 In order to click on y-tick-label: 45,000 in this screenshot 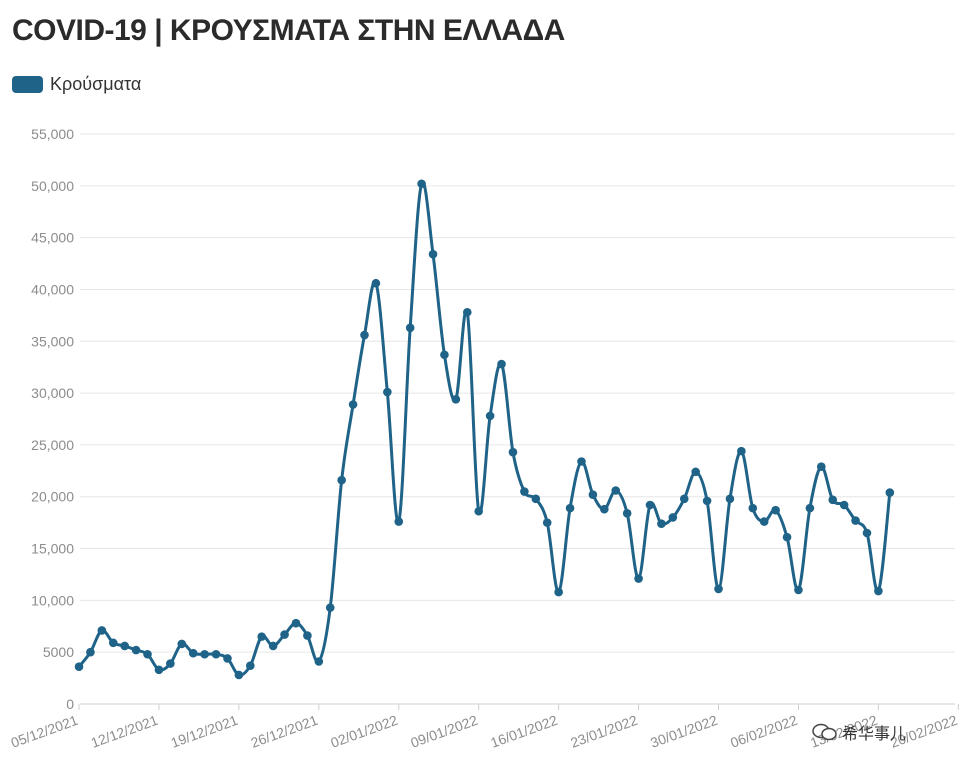, I will do `click(52, 238)`.